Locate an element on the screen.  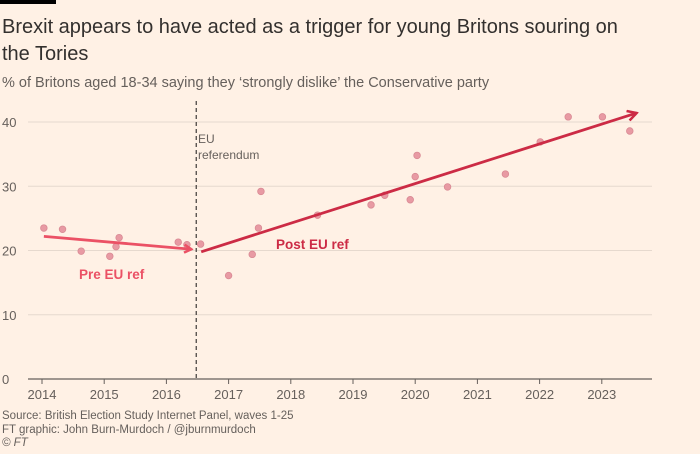
x-tick-label: 2022 is located at coordinates (539, 394).